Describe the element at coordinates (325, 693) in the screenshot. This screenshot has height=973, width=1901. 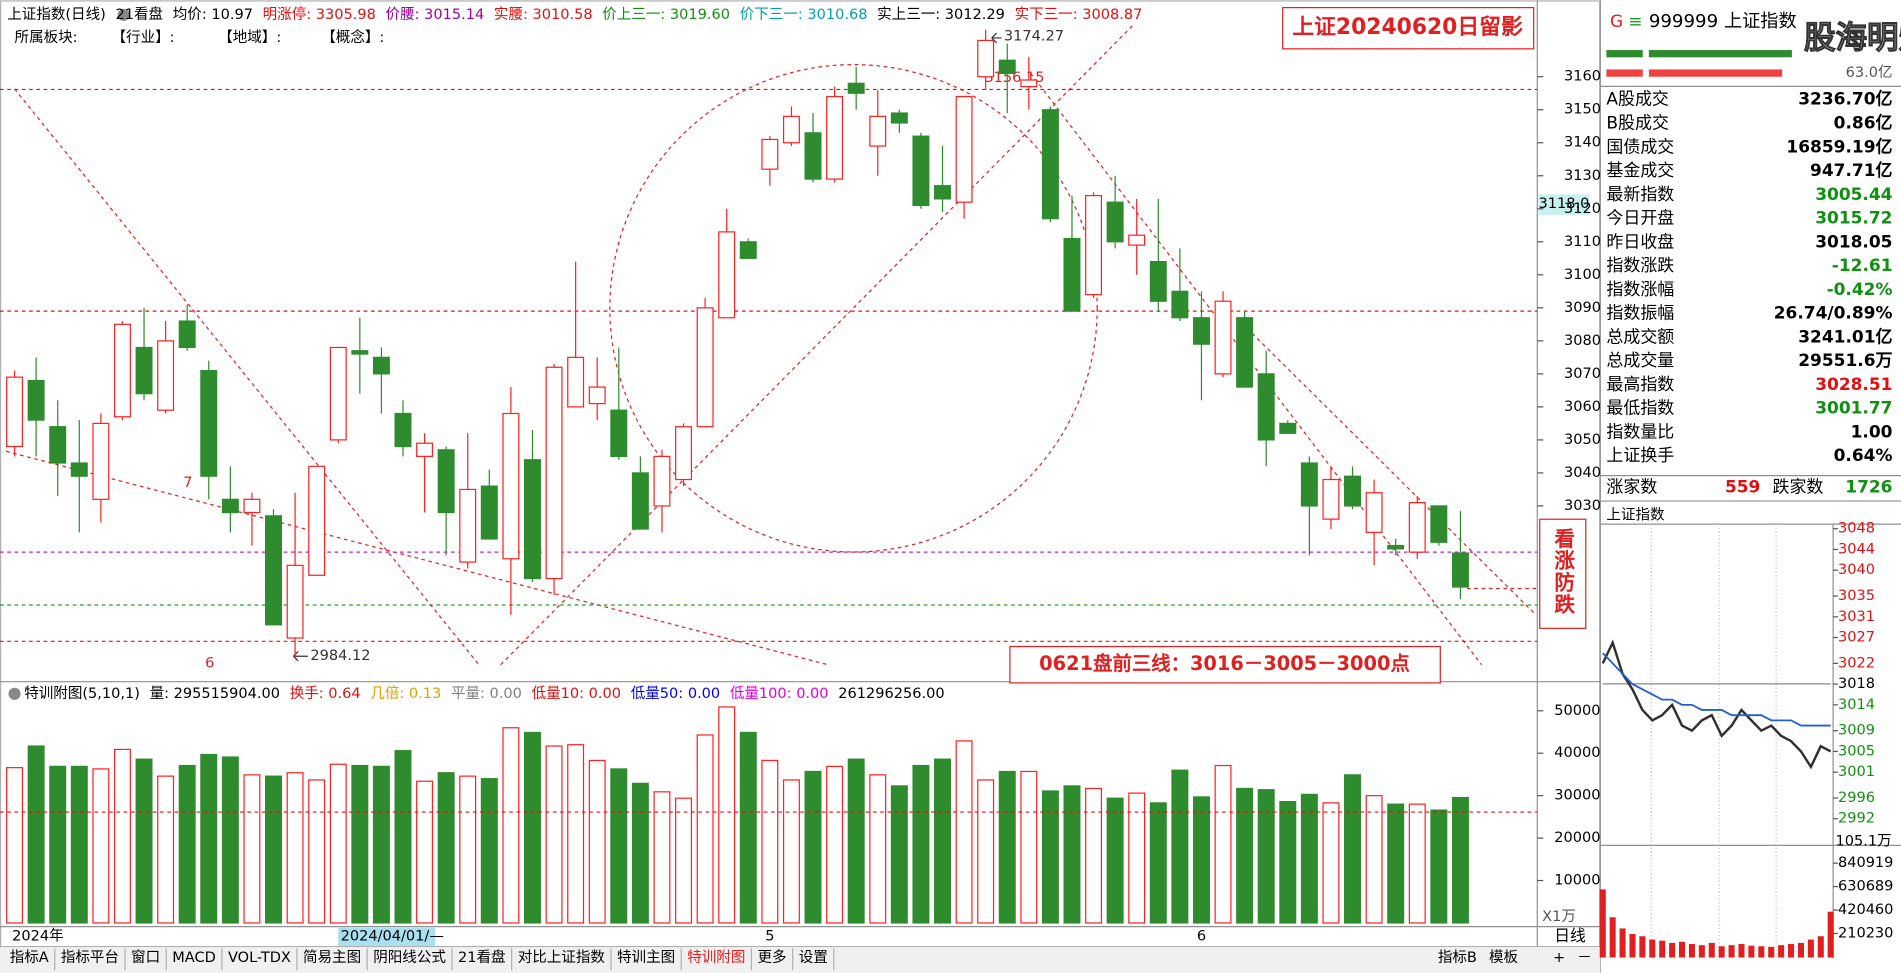
I see `volume-header-item: 换手: 0.64` at that location.